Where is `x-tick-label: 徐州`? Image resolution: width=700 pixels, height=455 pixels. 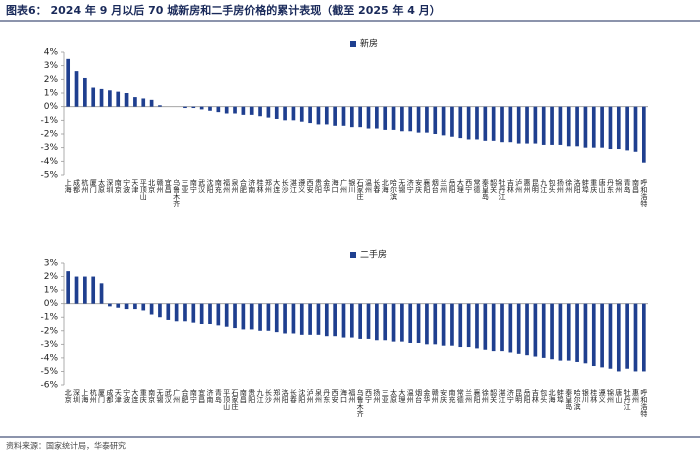
x-tick-label: 徐州 is located at coordinates (485, 395).